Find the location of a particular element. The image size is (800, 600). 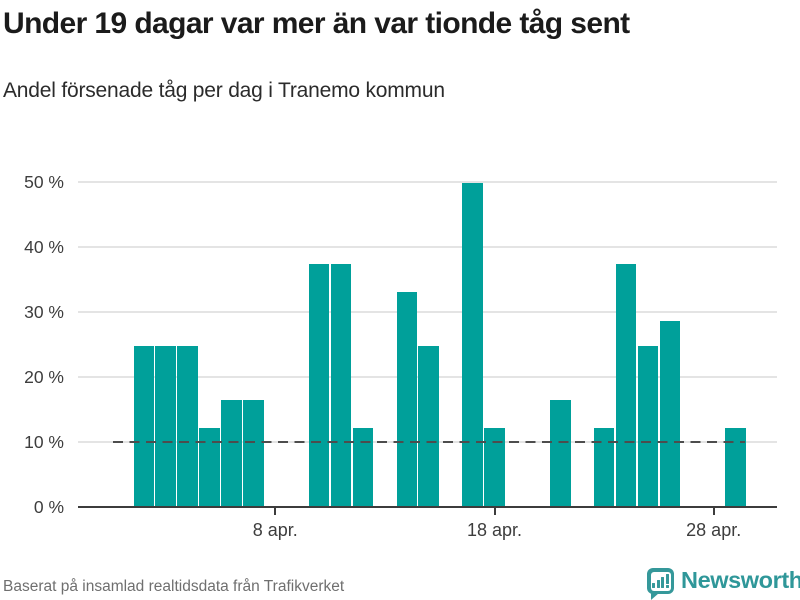

bar-17-apr is located at coordinates (472, 344).